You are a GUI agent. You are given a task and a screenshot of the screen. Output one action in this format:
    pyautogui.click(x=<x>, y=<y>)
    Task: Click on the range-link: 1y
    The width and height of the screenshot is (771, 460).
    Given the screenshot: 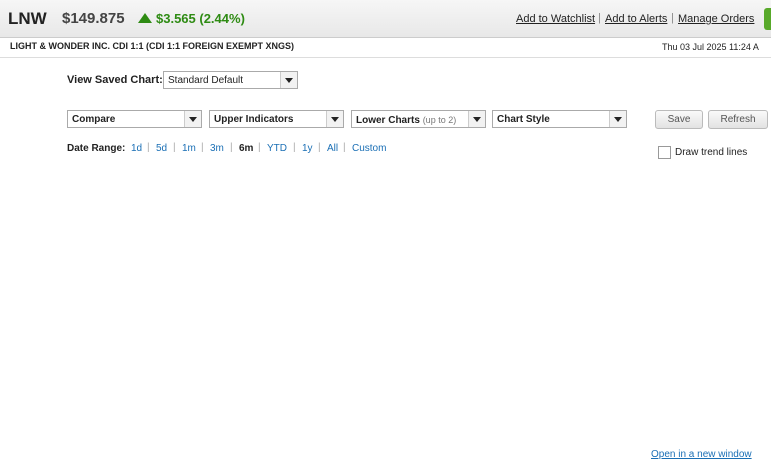 What is the action you would take?
    pyautogui.click(x=307, y=148)
    